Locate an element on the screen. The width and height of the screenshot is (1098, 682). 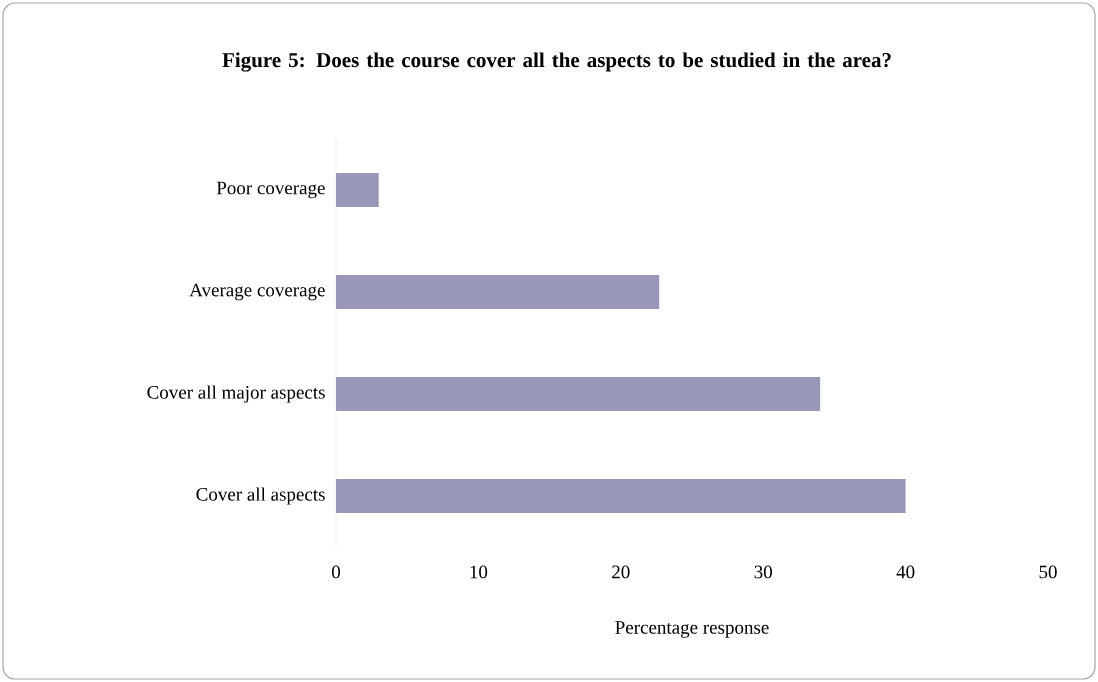
x-axis-title: Percentage response is located at coordinates (692, 629).